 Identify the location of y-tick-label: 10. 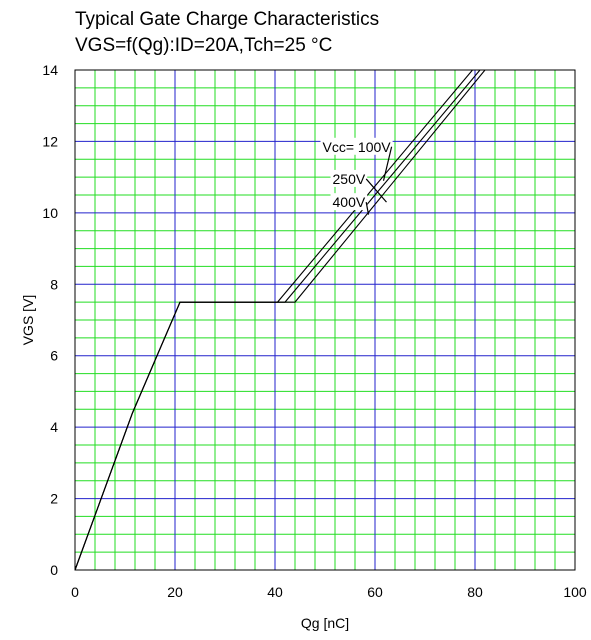
(50, 213).